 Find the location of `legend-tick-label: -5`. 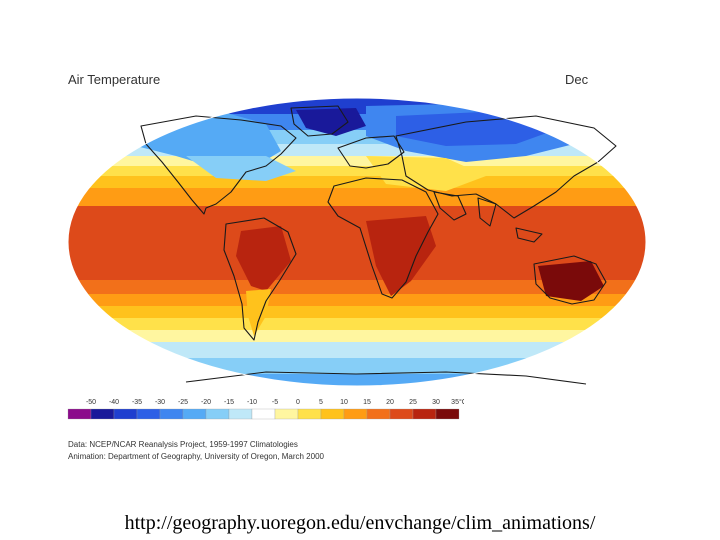

legend-tick-label: -5 is located at coordinates (275, 402).